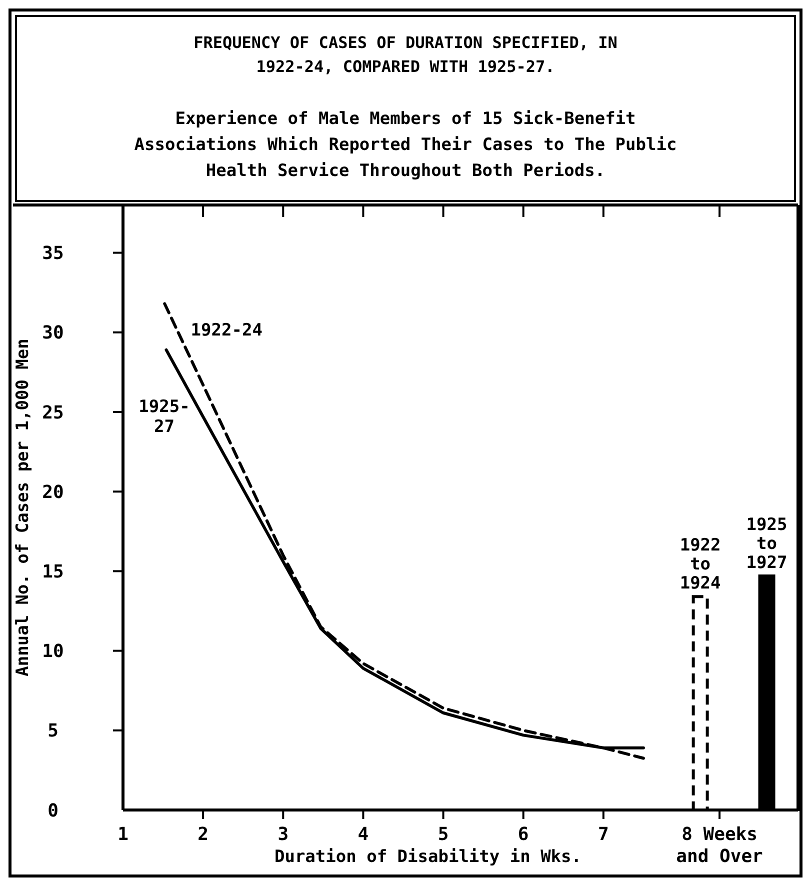  I want to click on y-tick-label: 15, so click(53, 571).